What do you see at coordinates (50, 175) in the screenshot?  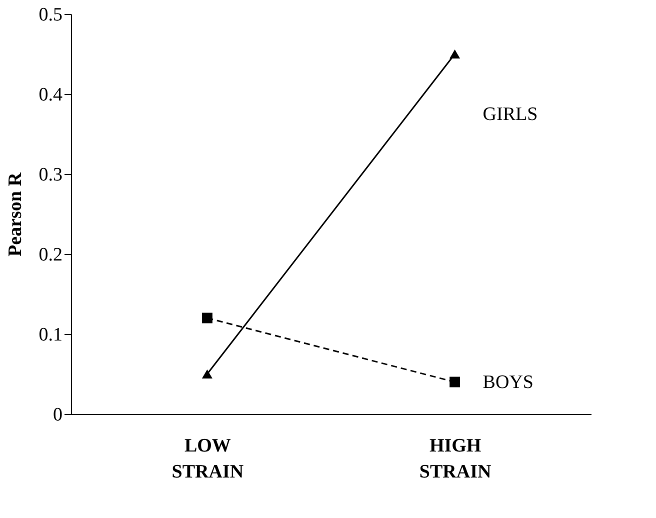 I see `y-tick-label: 0.3` at bounding box center [50, 175].